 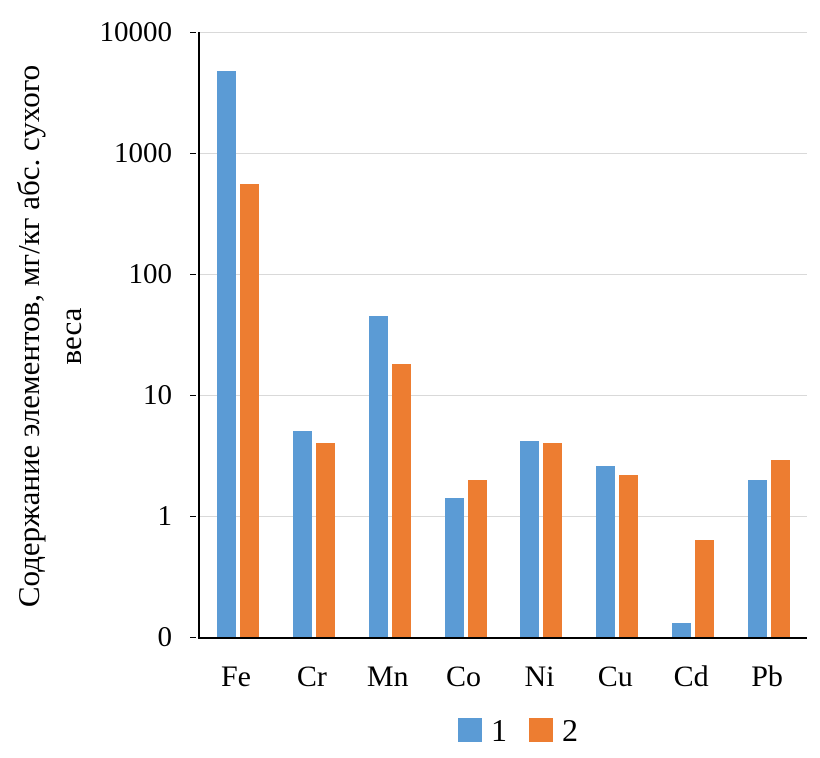 What do you see at coordinates (143, 153) in the screenshot?
I see `y-axis-tick-label-1000: 1000` at bounding box center [143, 153].